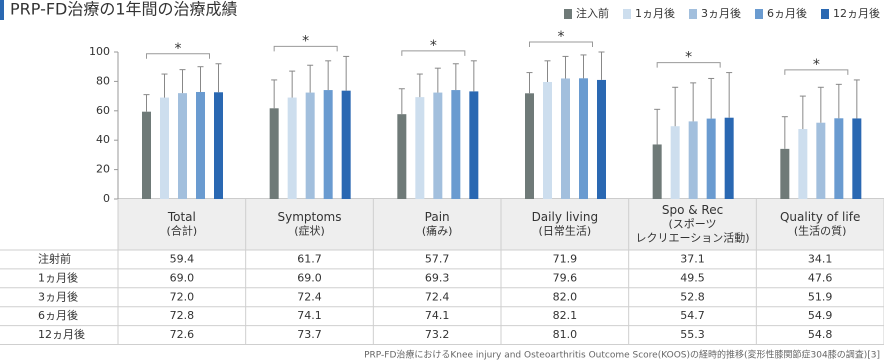  What do you see at coordinates (565, 217) in the screenshot?
I see `x-tick-label: Daily living` at bounding box center [565, 217].